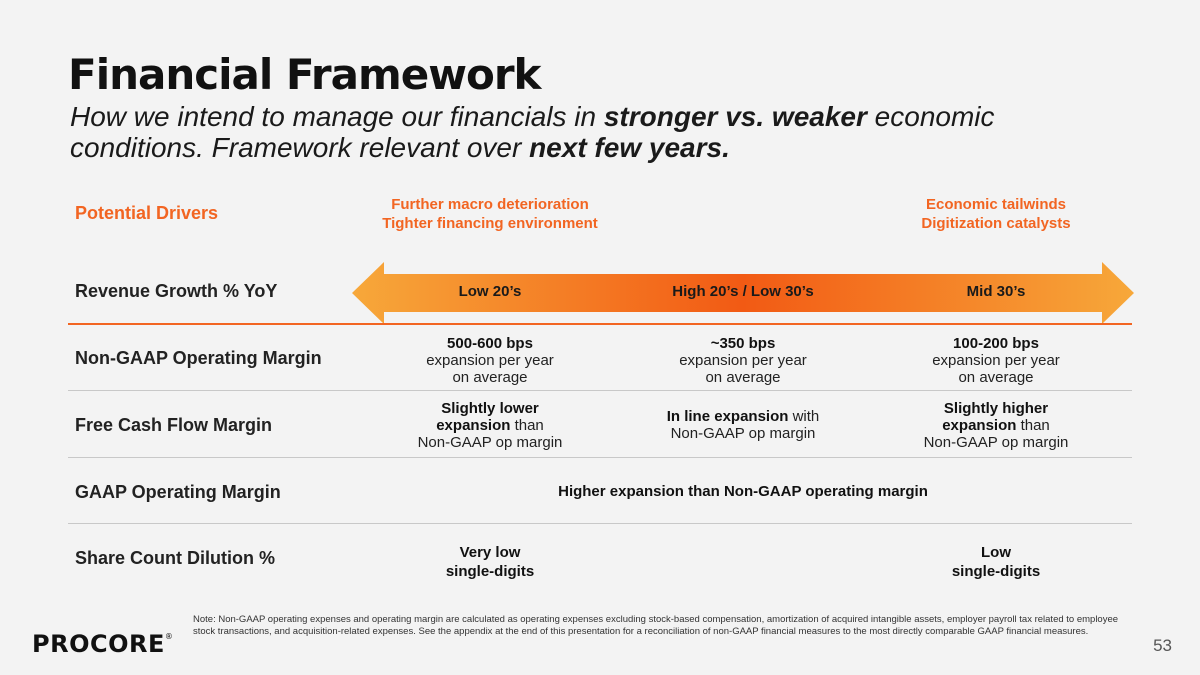  I want to click on row-label-gaap-operating-margin: GAAP Operating Margin, so click(178, 492).